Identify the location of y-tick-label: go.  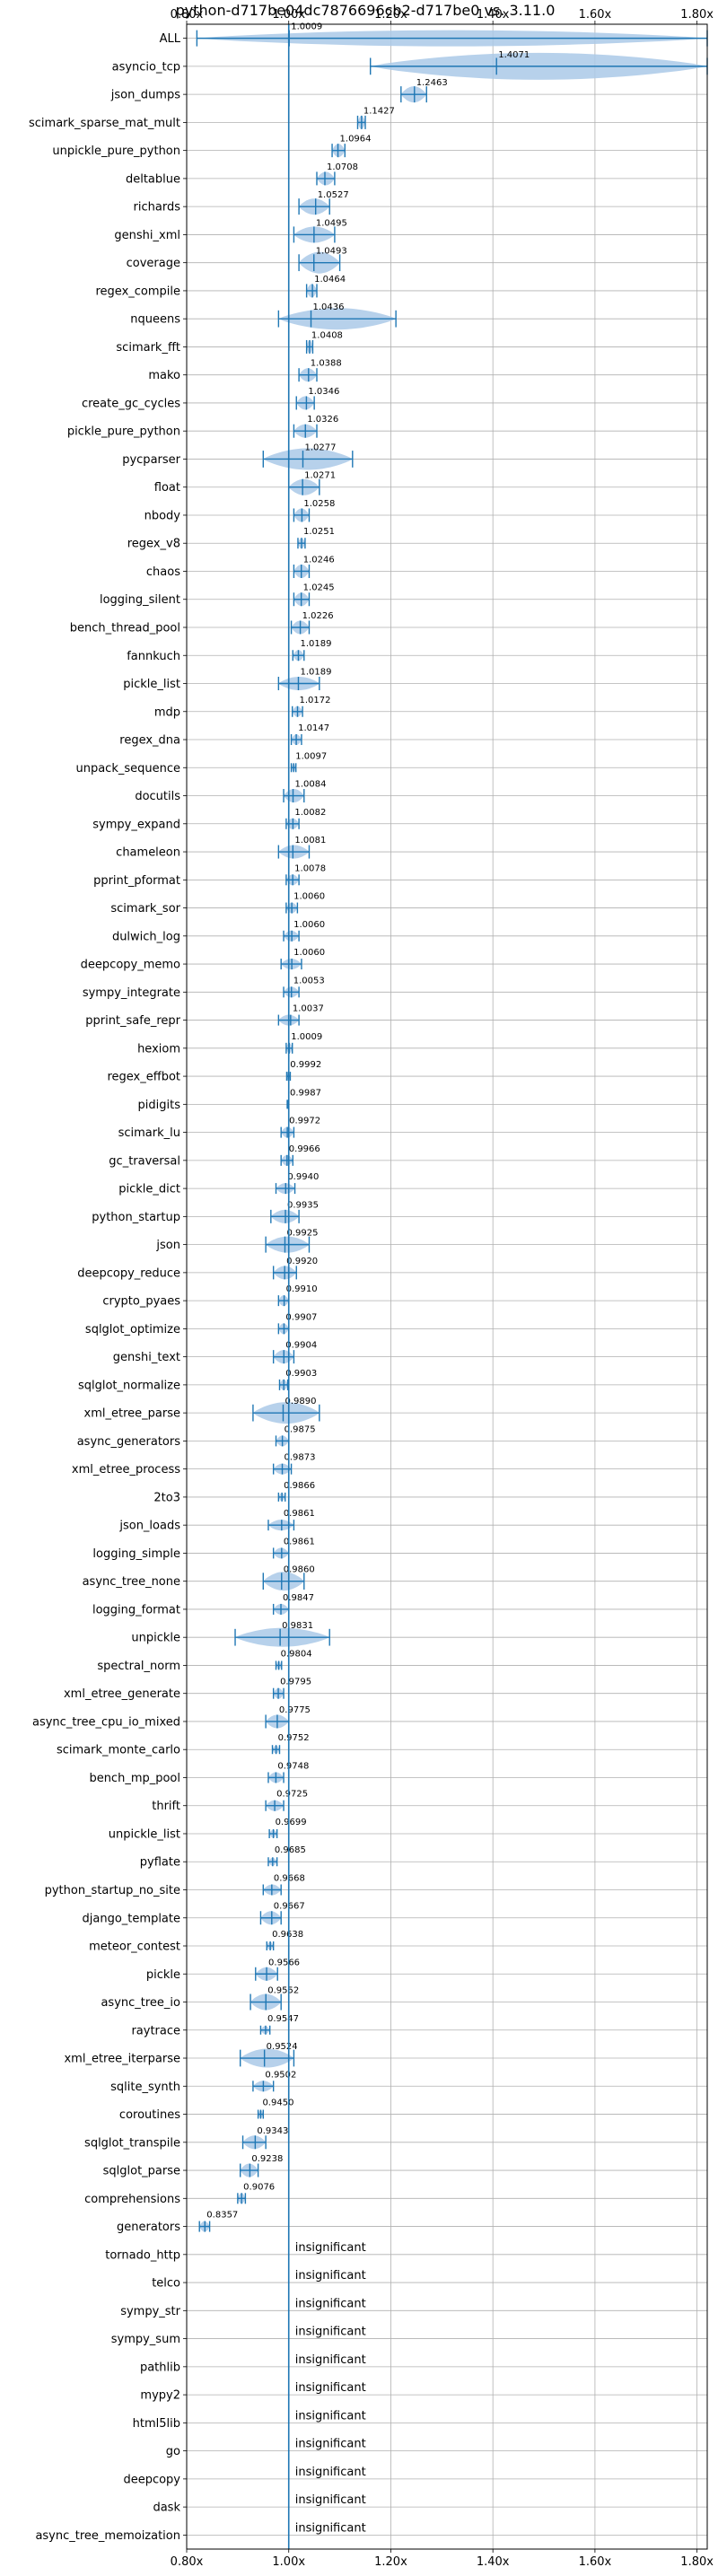
(173, 2451).